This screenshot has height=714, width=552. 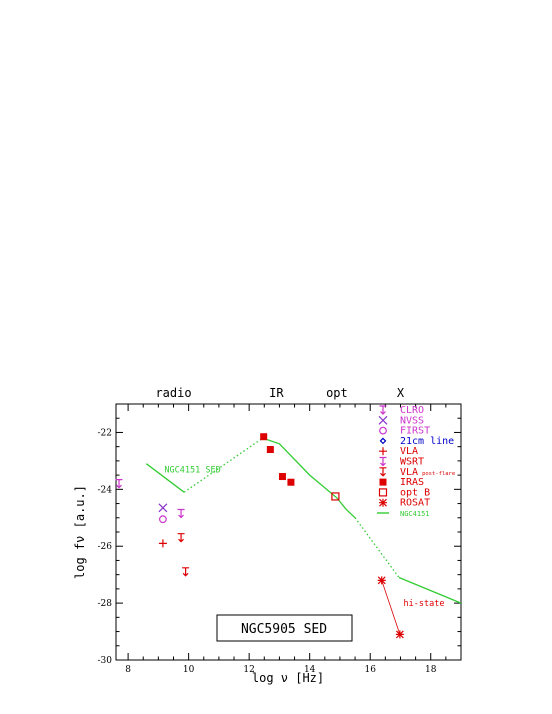 I want to click on legend-label: NVSS, so click(x=412, y=420).